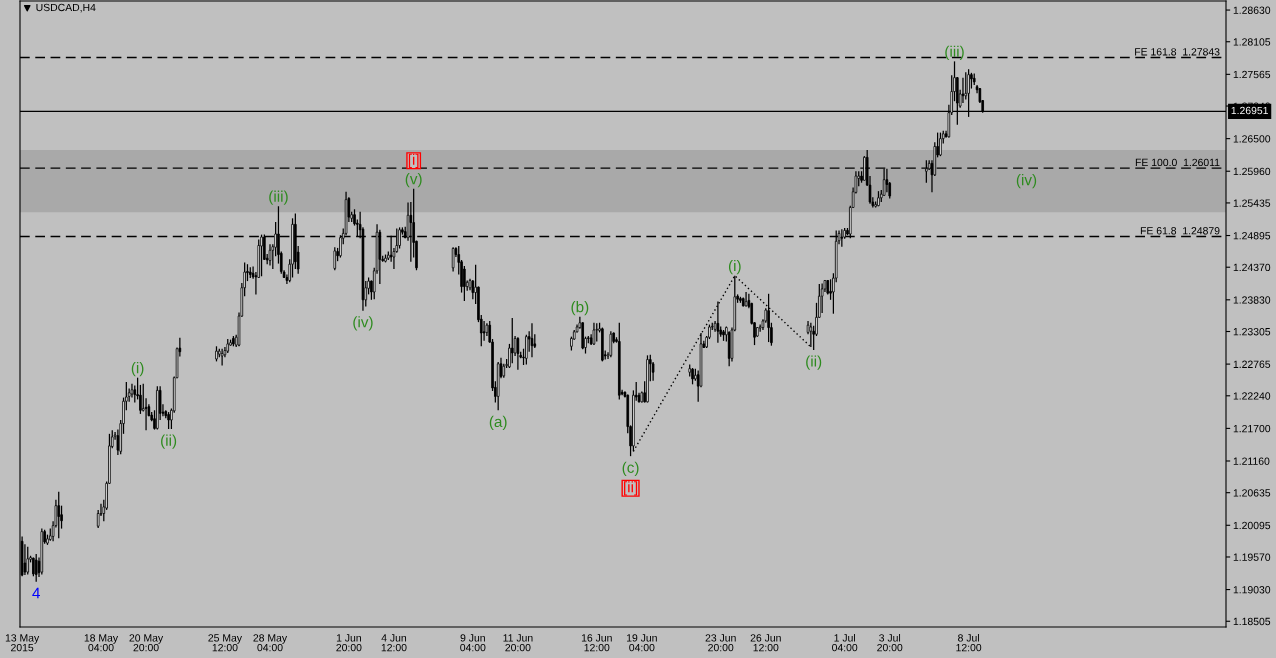  What do you see at coordinates (101, 643) in the screenshot?
I see `x-tick-label: 18 May 04:00` at bounding box center [101, 643].